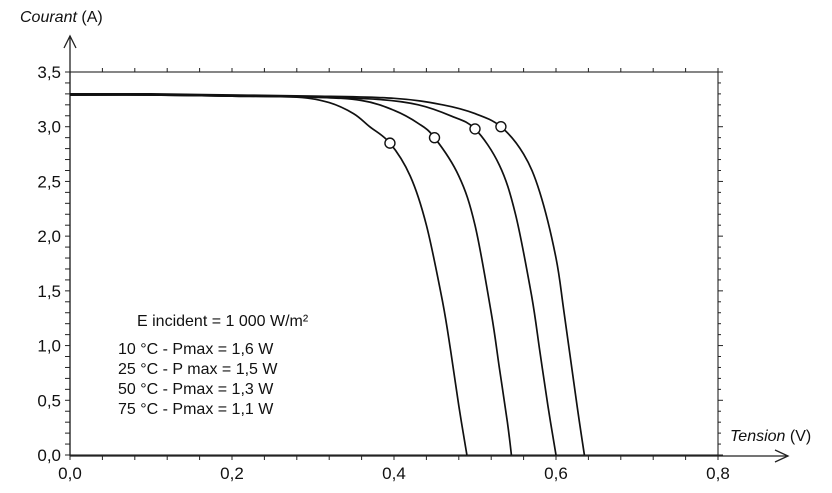 Image resolution: width=832 pixels, height=493 pixels. What do you see at coordinates (445, 135) in the screenshot?
I see `max-power-markers` at bounding box center [445, 135].